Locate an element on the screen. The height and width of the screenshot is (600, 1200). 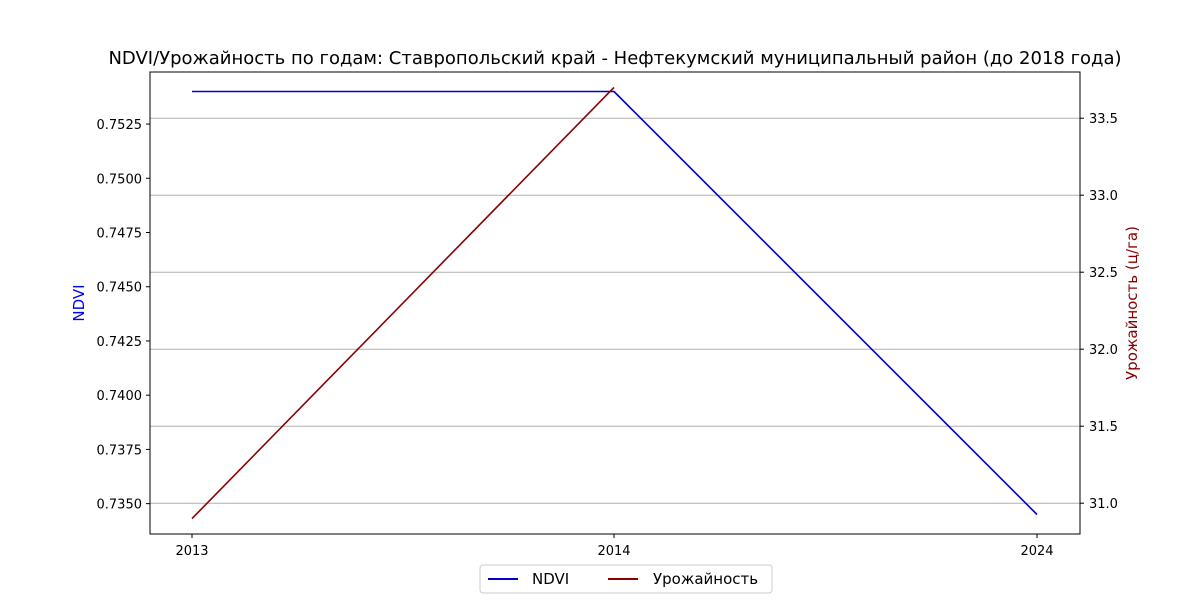
right-tick-label: 31.0 is located at coordinates (1103, 504).